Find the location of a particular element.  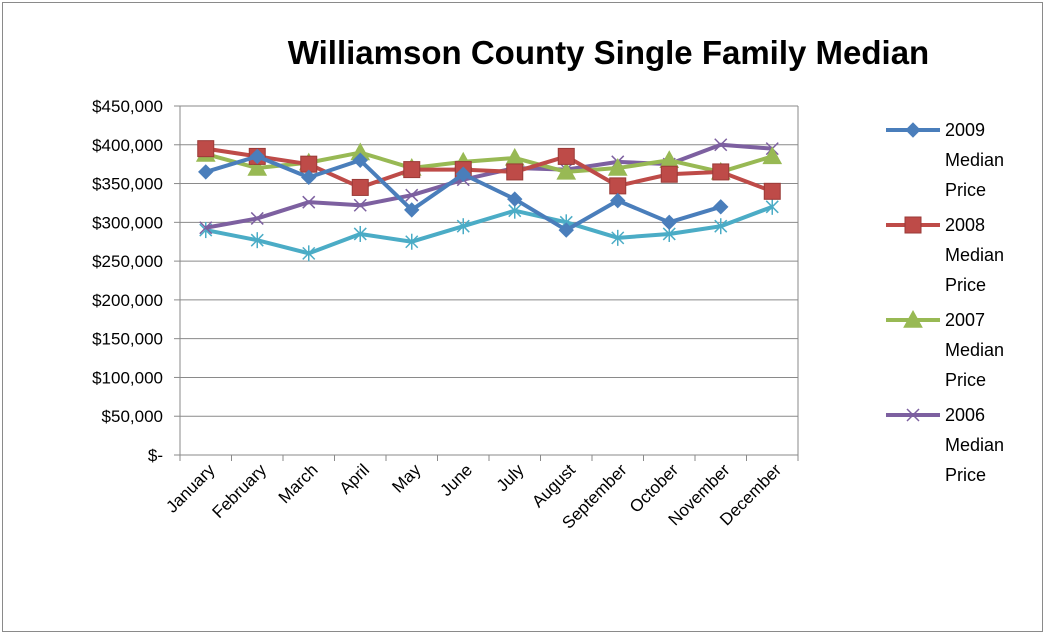

y-tick-label: $50,000 is located at coordinates (132, 416).